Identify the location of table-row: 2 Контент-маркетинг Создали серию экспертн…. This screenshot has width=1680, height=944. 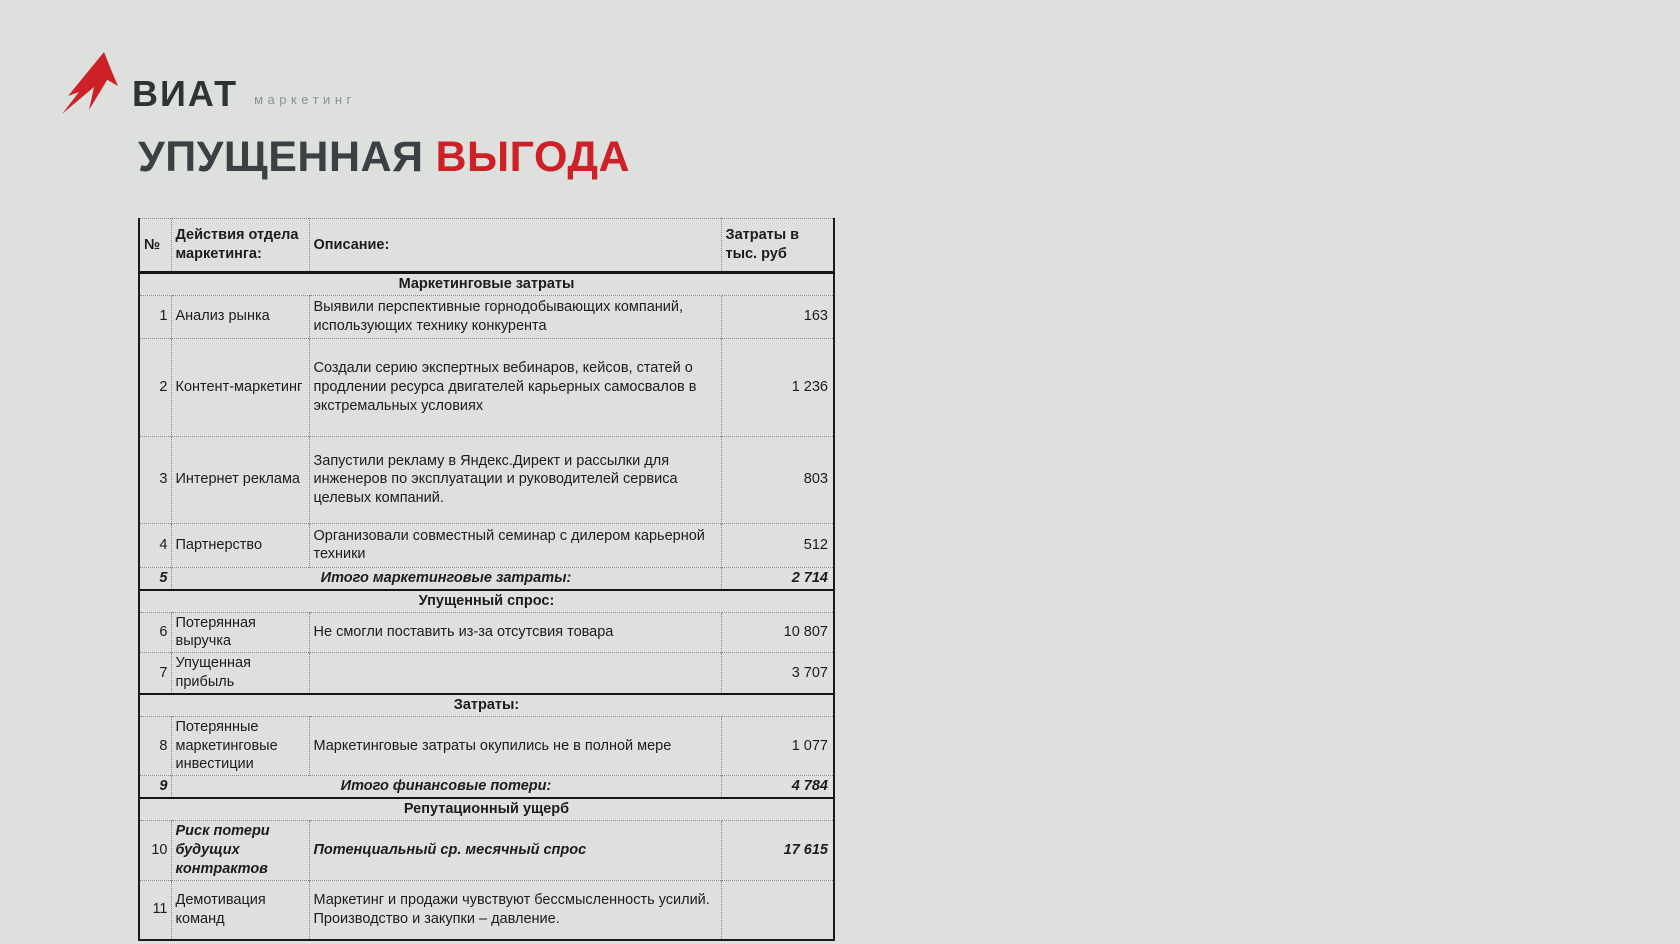
(486, 387).